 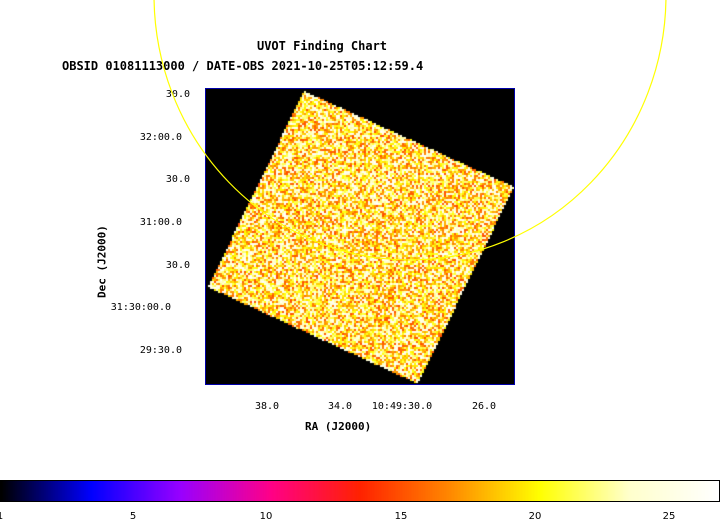 I want to click on y-axis-label: Dec (J2000), so click(x=102, y=261).